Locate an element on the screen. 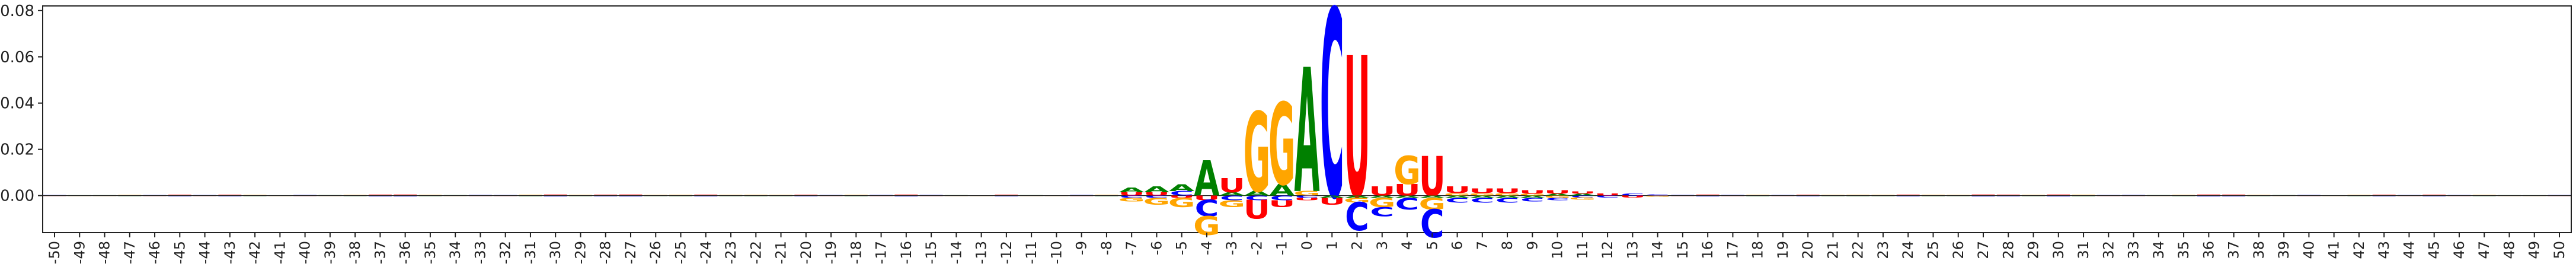  x-tick-label: 33 is located at coordinates (2134, 250).